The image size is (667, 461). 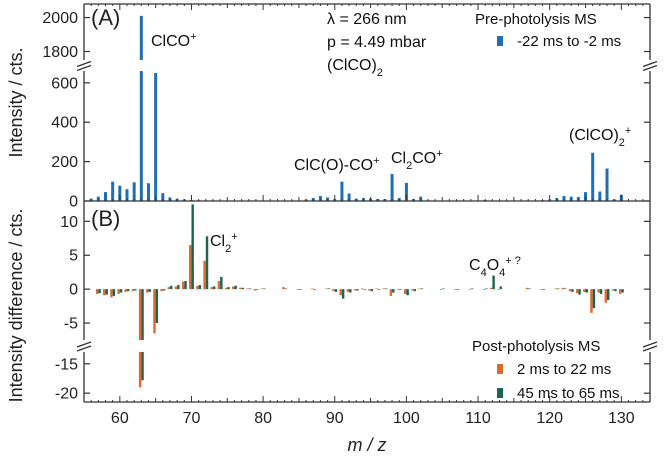 I want to click on bar-b1-mz63-upper, so click(x=140, y=314).